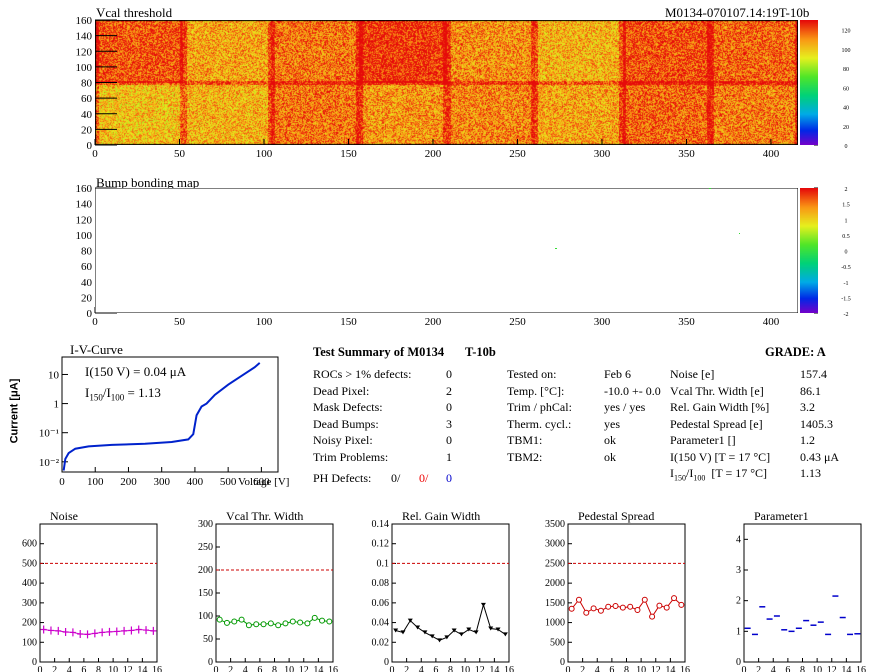 The height and width of the screenshot is (672, 896). What do you see at coordinates (381, 544) in the screenshot?
I see `small-y-tick-label: 0.12` at bounding box center [381, 544].